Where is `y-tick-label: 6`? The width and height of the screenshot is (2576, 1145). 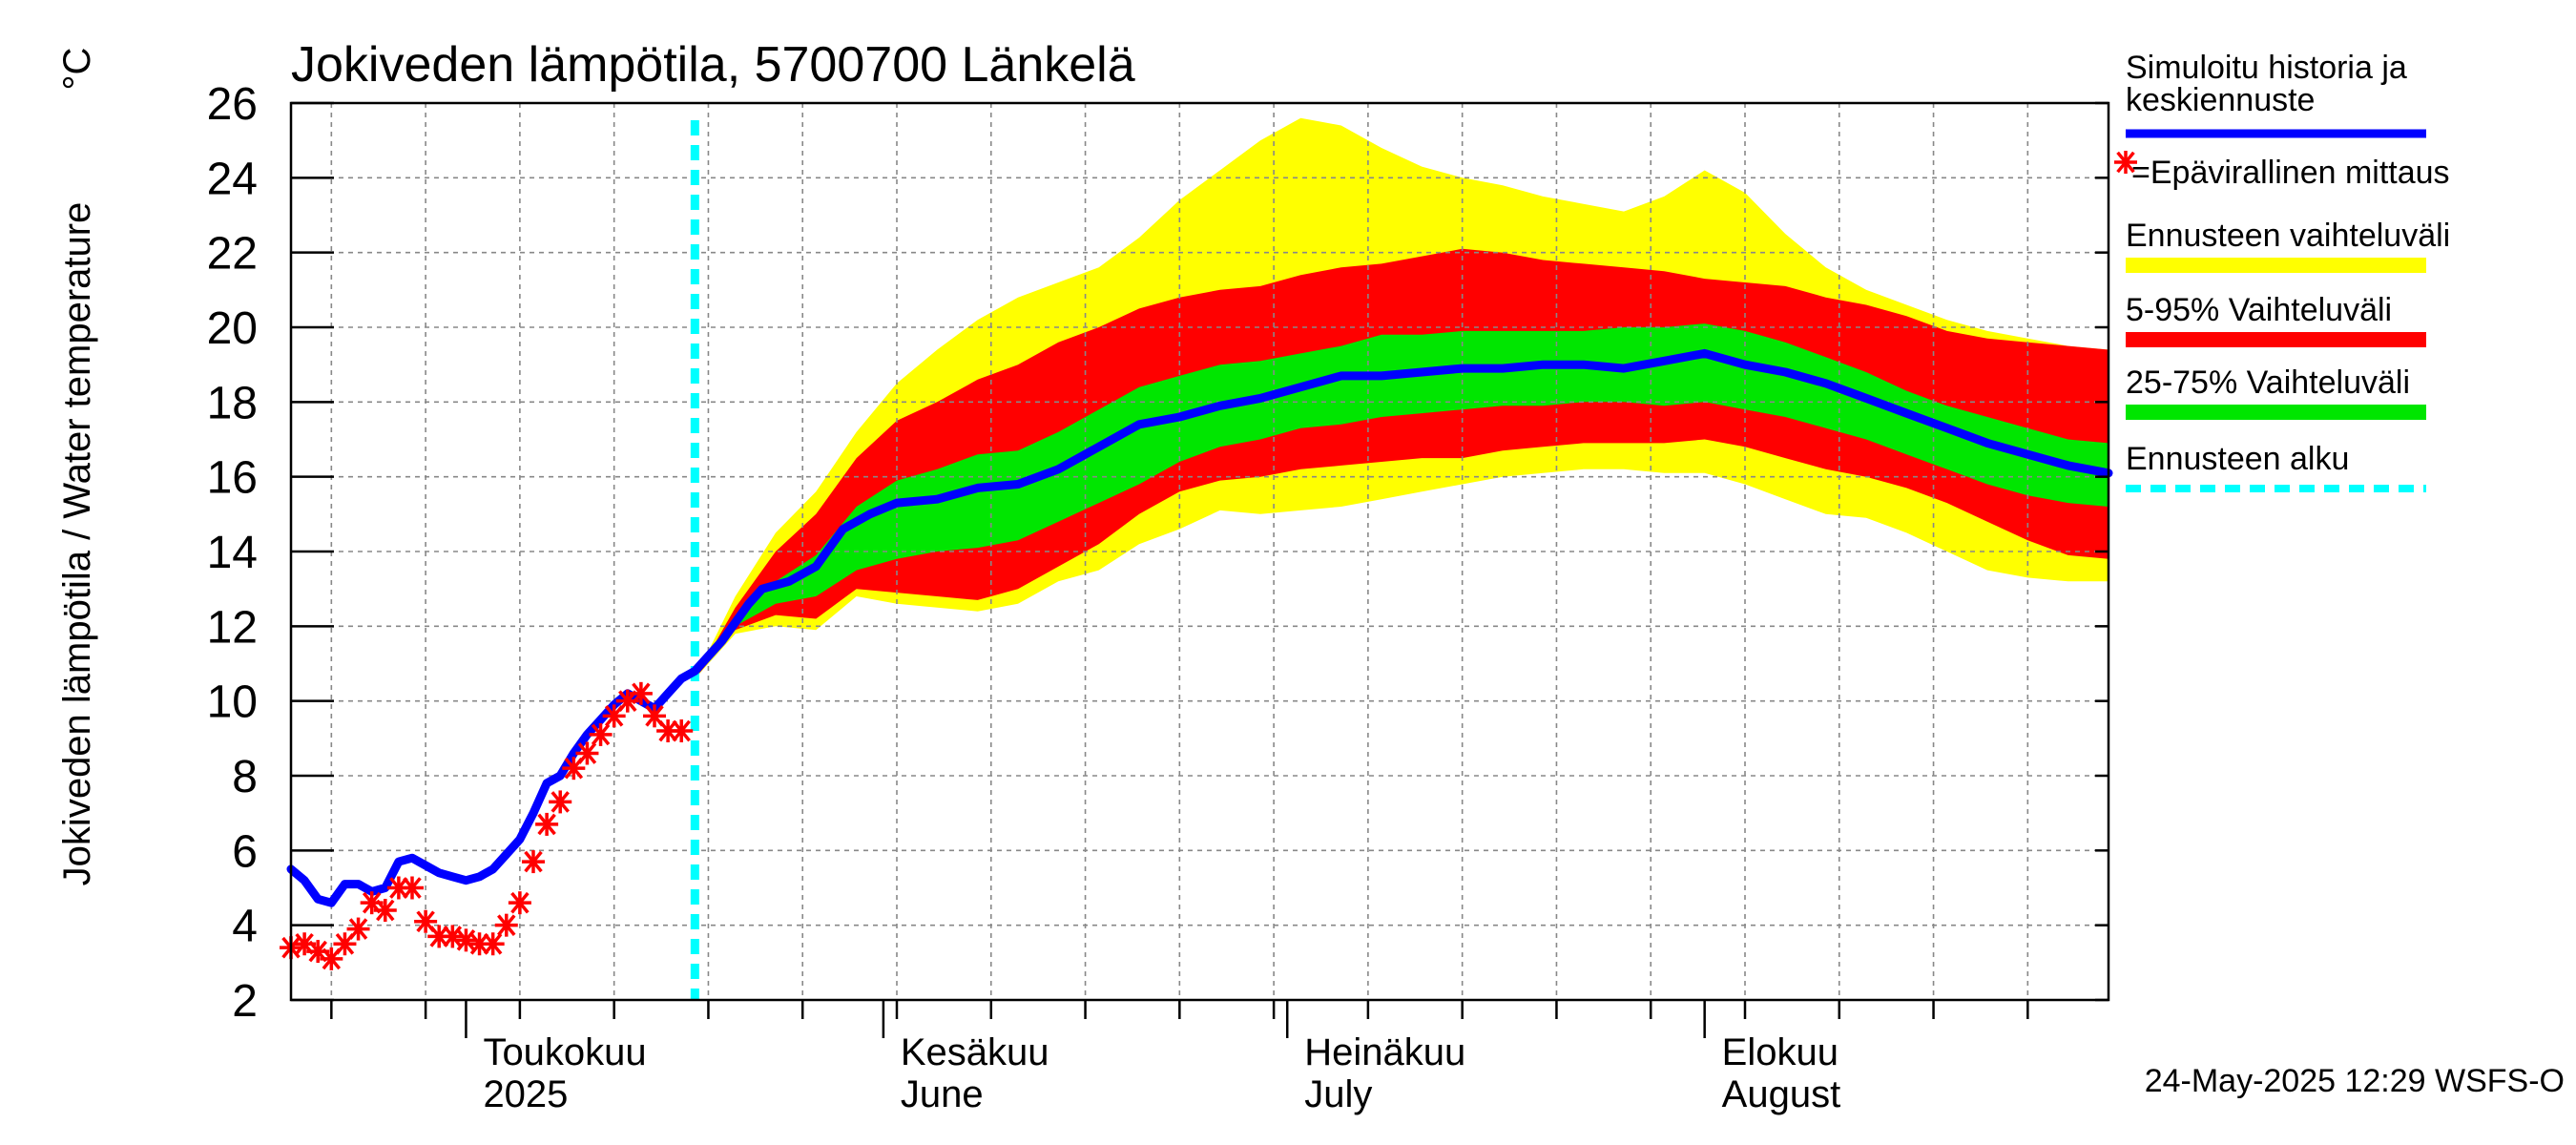
y-tick-label: 6 is located at coordinates (245, 851).